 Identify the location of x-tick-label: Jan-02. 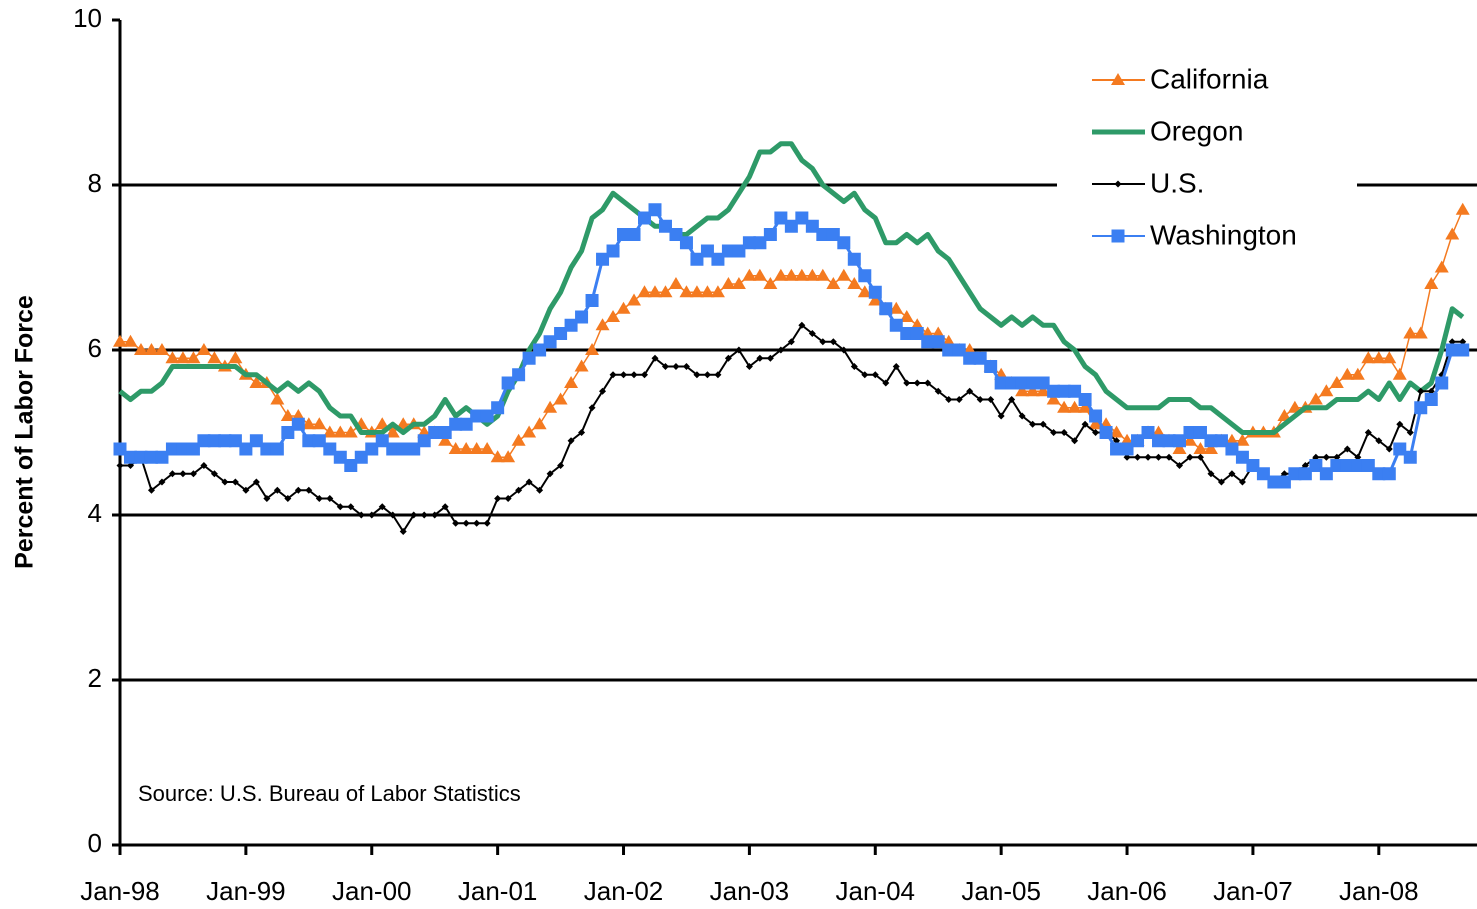
(624, 891).